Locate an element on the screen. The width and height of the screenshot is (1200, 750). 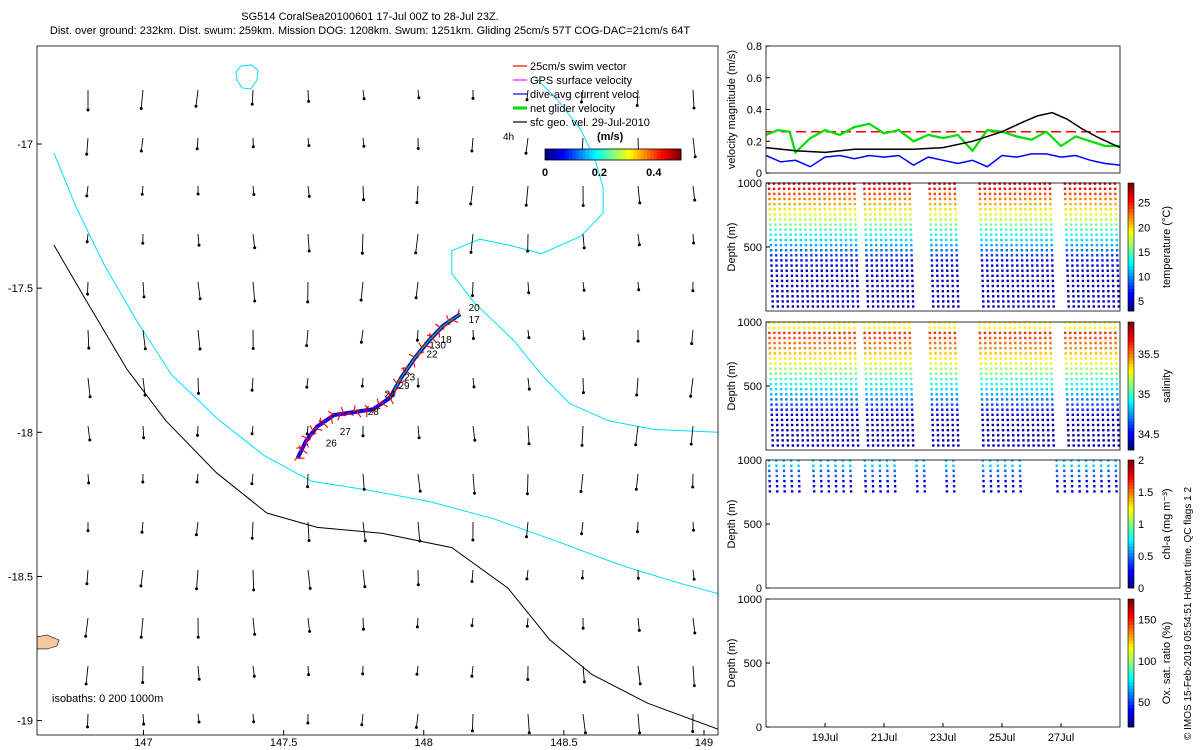
y-tick-label: 0.8 is located at coordinates (754, 47).